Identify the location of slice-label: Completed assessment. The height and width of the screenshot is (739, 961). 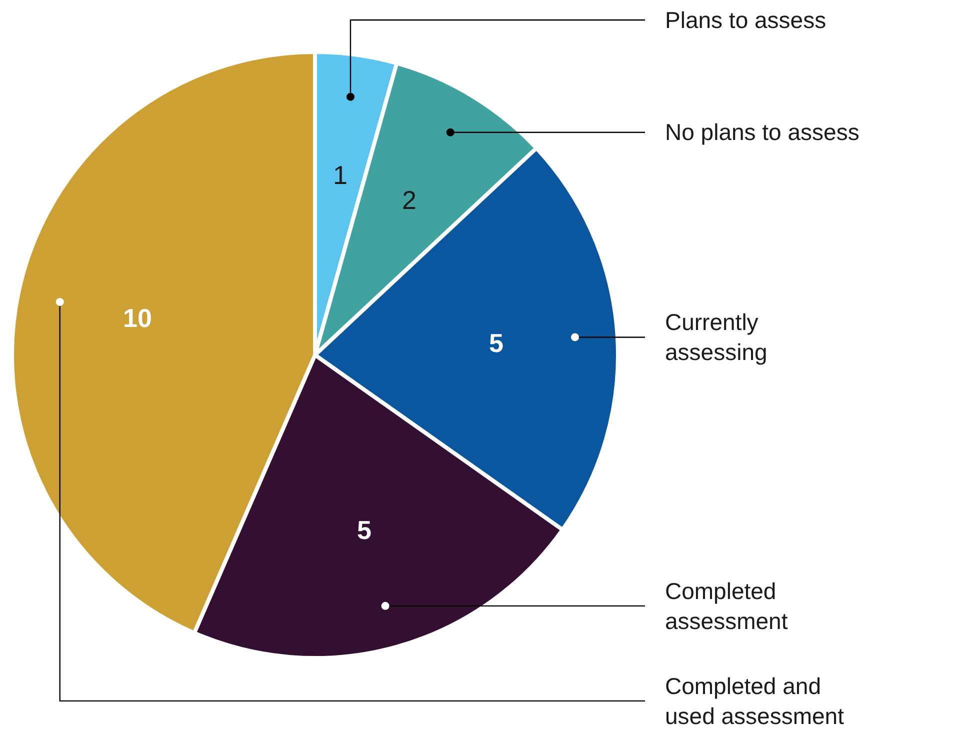
(726, 606).